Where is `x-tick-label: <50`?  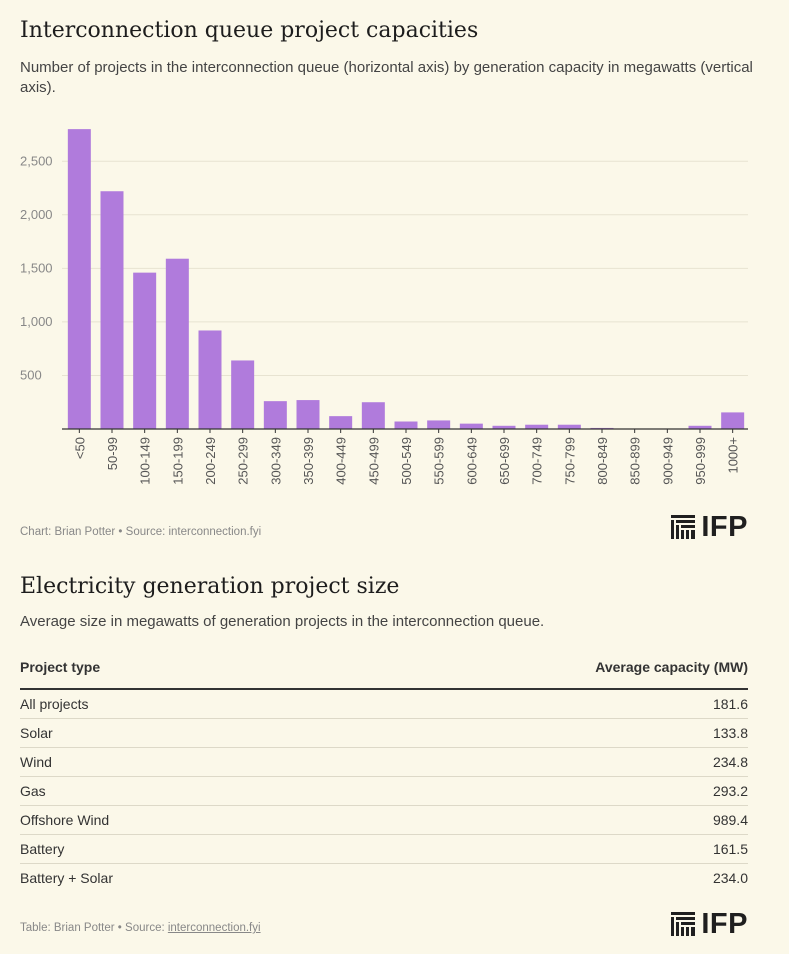
x-tick-label: <50 is located at coordinates (79, 448).